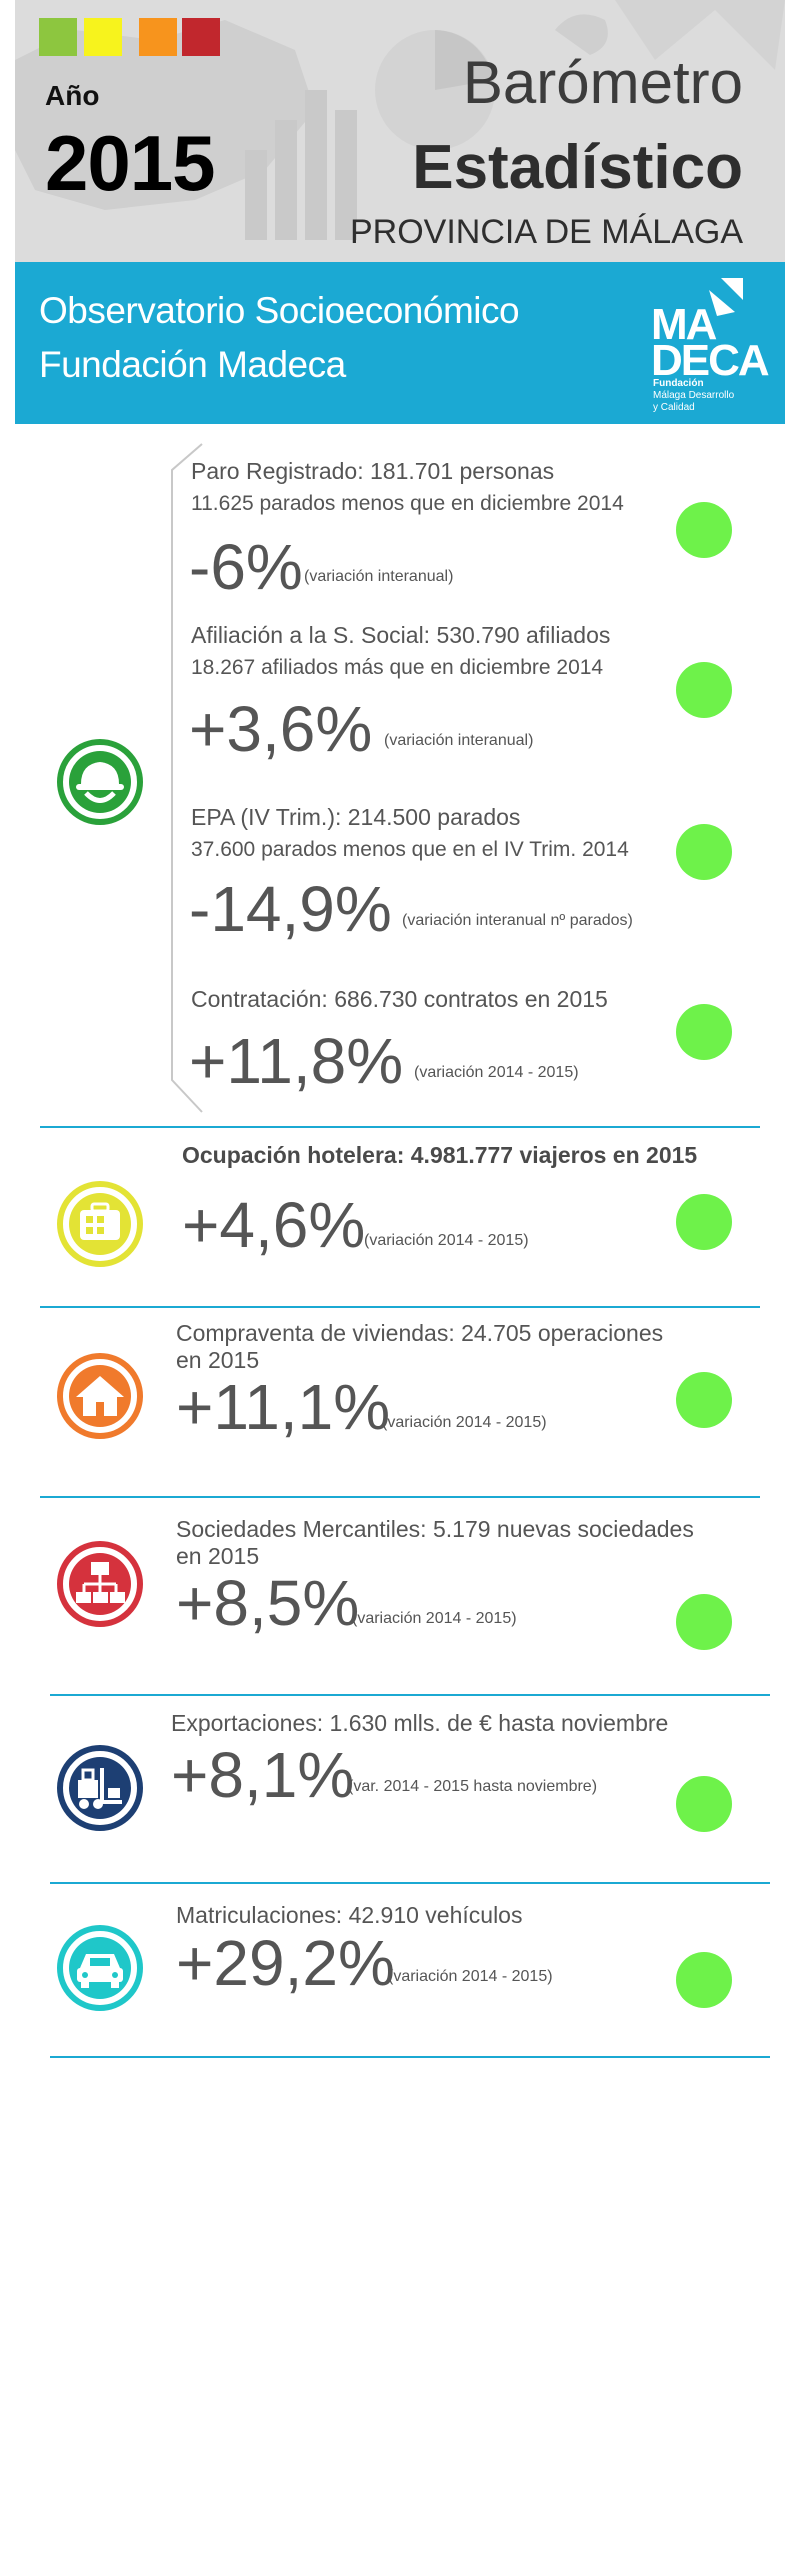 The image size is (807, 2560). I want to click on logo-text-deca: DECA, so click(710, 360).